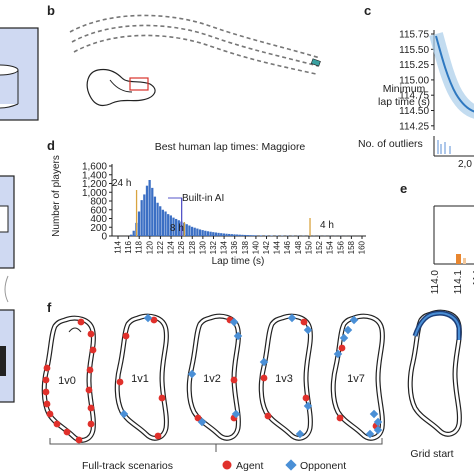 The width and height of the screenshot is (474, 474). I want to click on direction-arrow-icon, so click(75, 330).